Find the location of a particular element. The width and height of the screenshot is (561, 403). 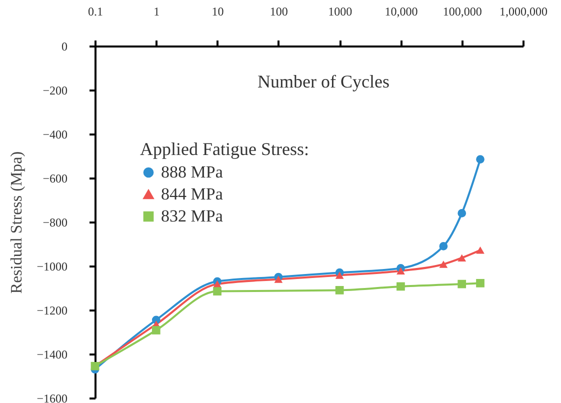

y-tick-label: −800 is located at coordinates (55, 223).